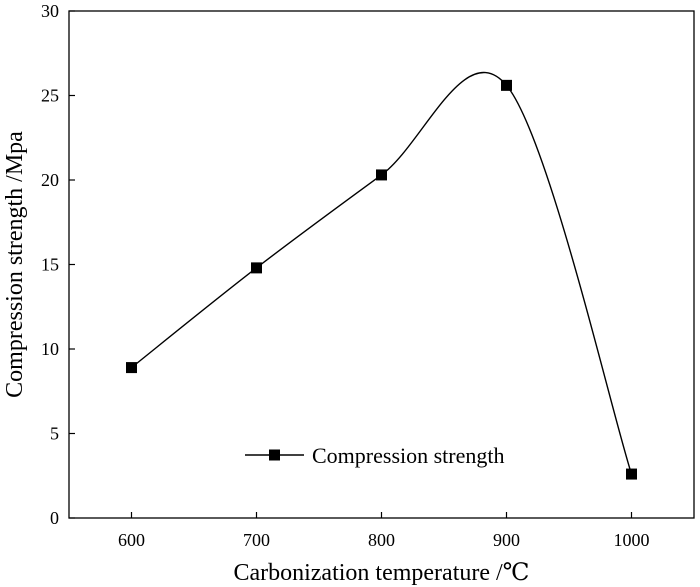 Image resolution: width=700 pixels, height=587 pixels. I want to click on y-tick-label: 5, so click(54, 434).